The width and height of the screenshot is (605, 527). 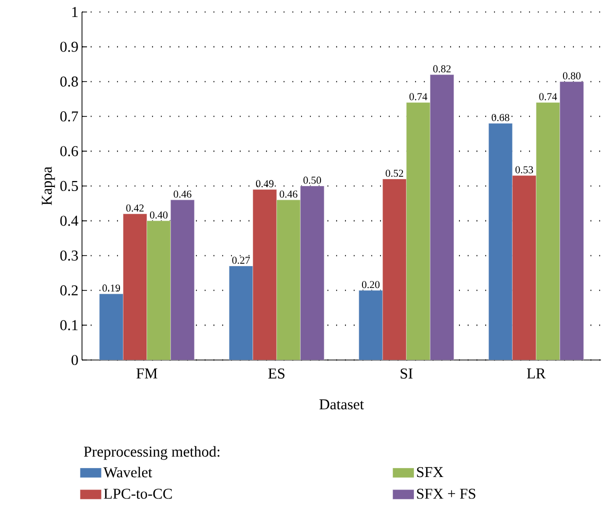 What do you see at coordinates (138, 493) in the screenshot?
I see `legend-label: LPC-to-CC` at bounding box center [138, 493].